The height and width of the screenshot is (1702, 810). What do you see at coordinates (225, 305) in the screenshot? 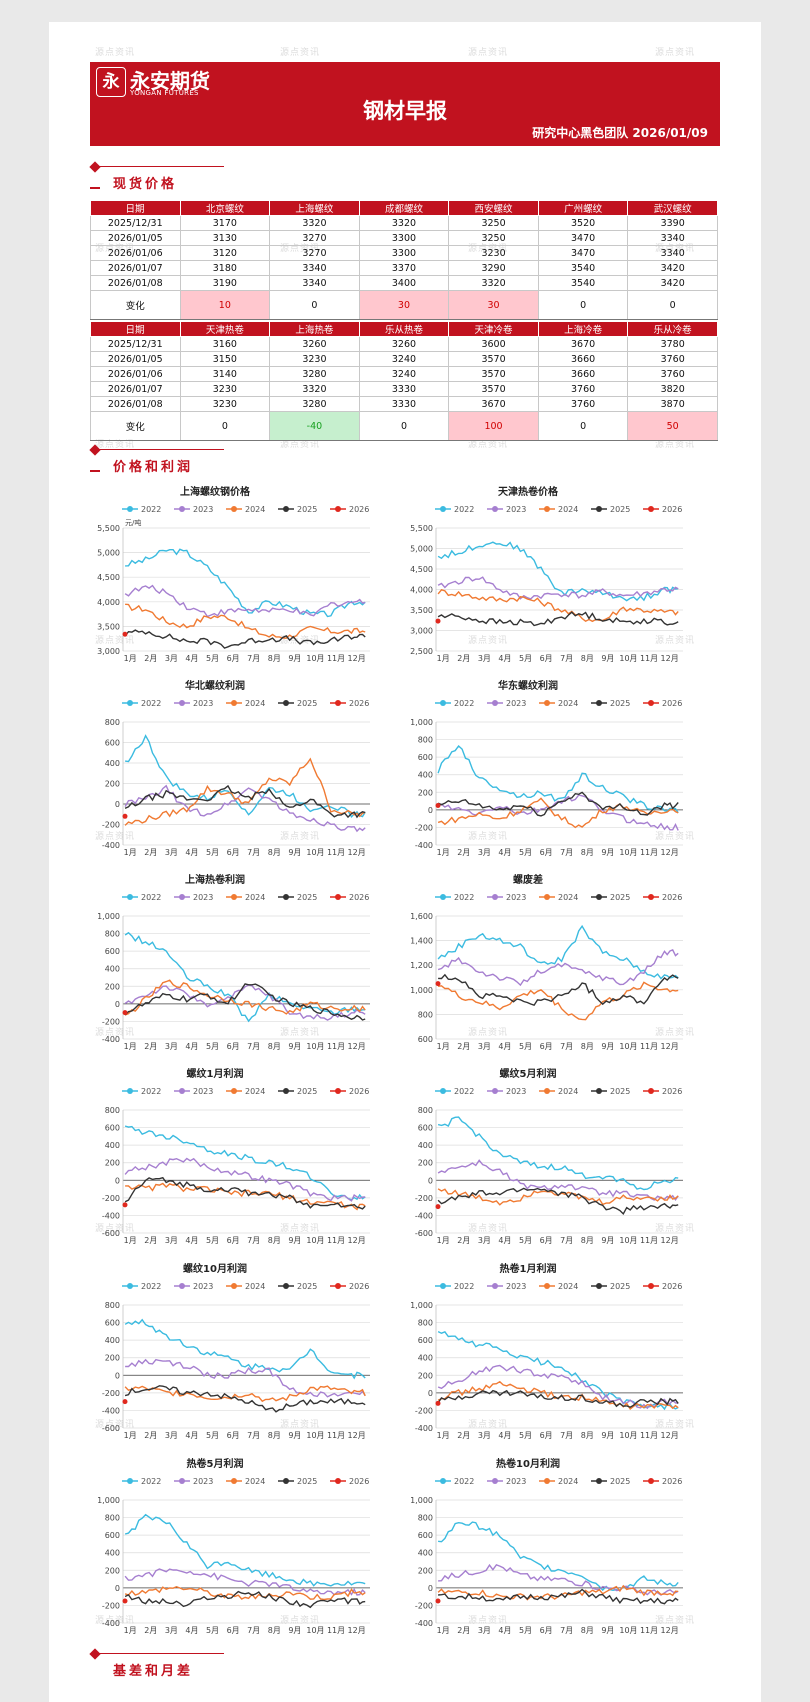
I see `change-cell: 10` at bounding box center [225, 305].